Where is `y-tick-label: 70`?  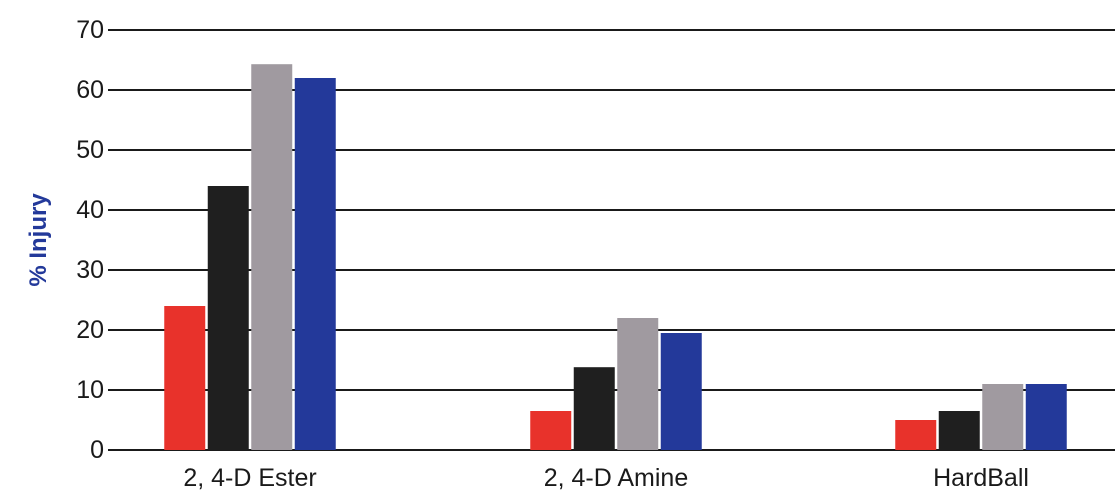
y-tick-label: 70 is located at coordinates (90, 30).